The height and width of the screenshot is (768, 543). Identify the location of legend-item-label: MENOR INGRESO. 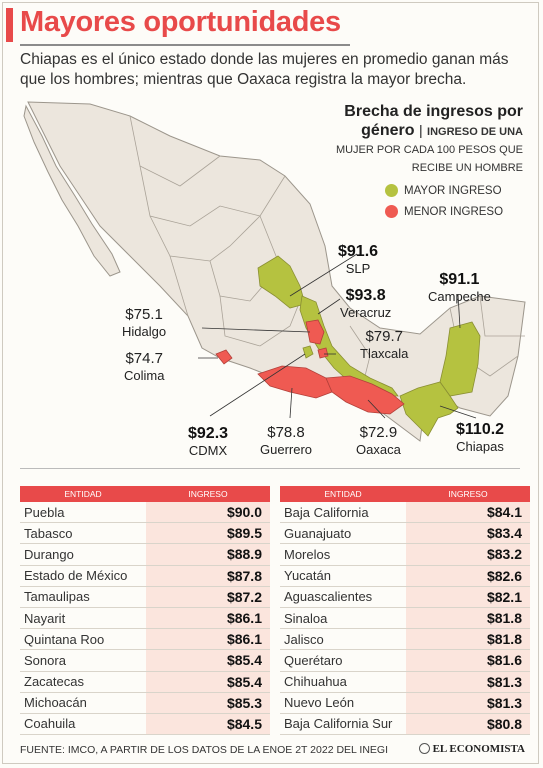
(454, 211).